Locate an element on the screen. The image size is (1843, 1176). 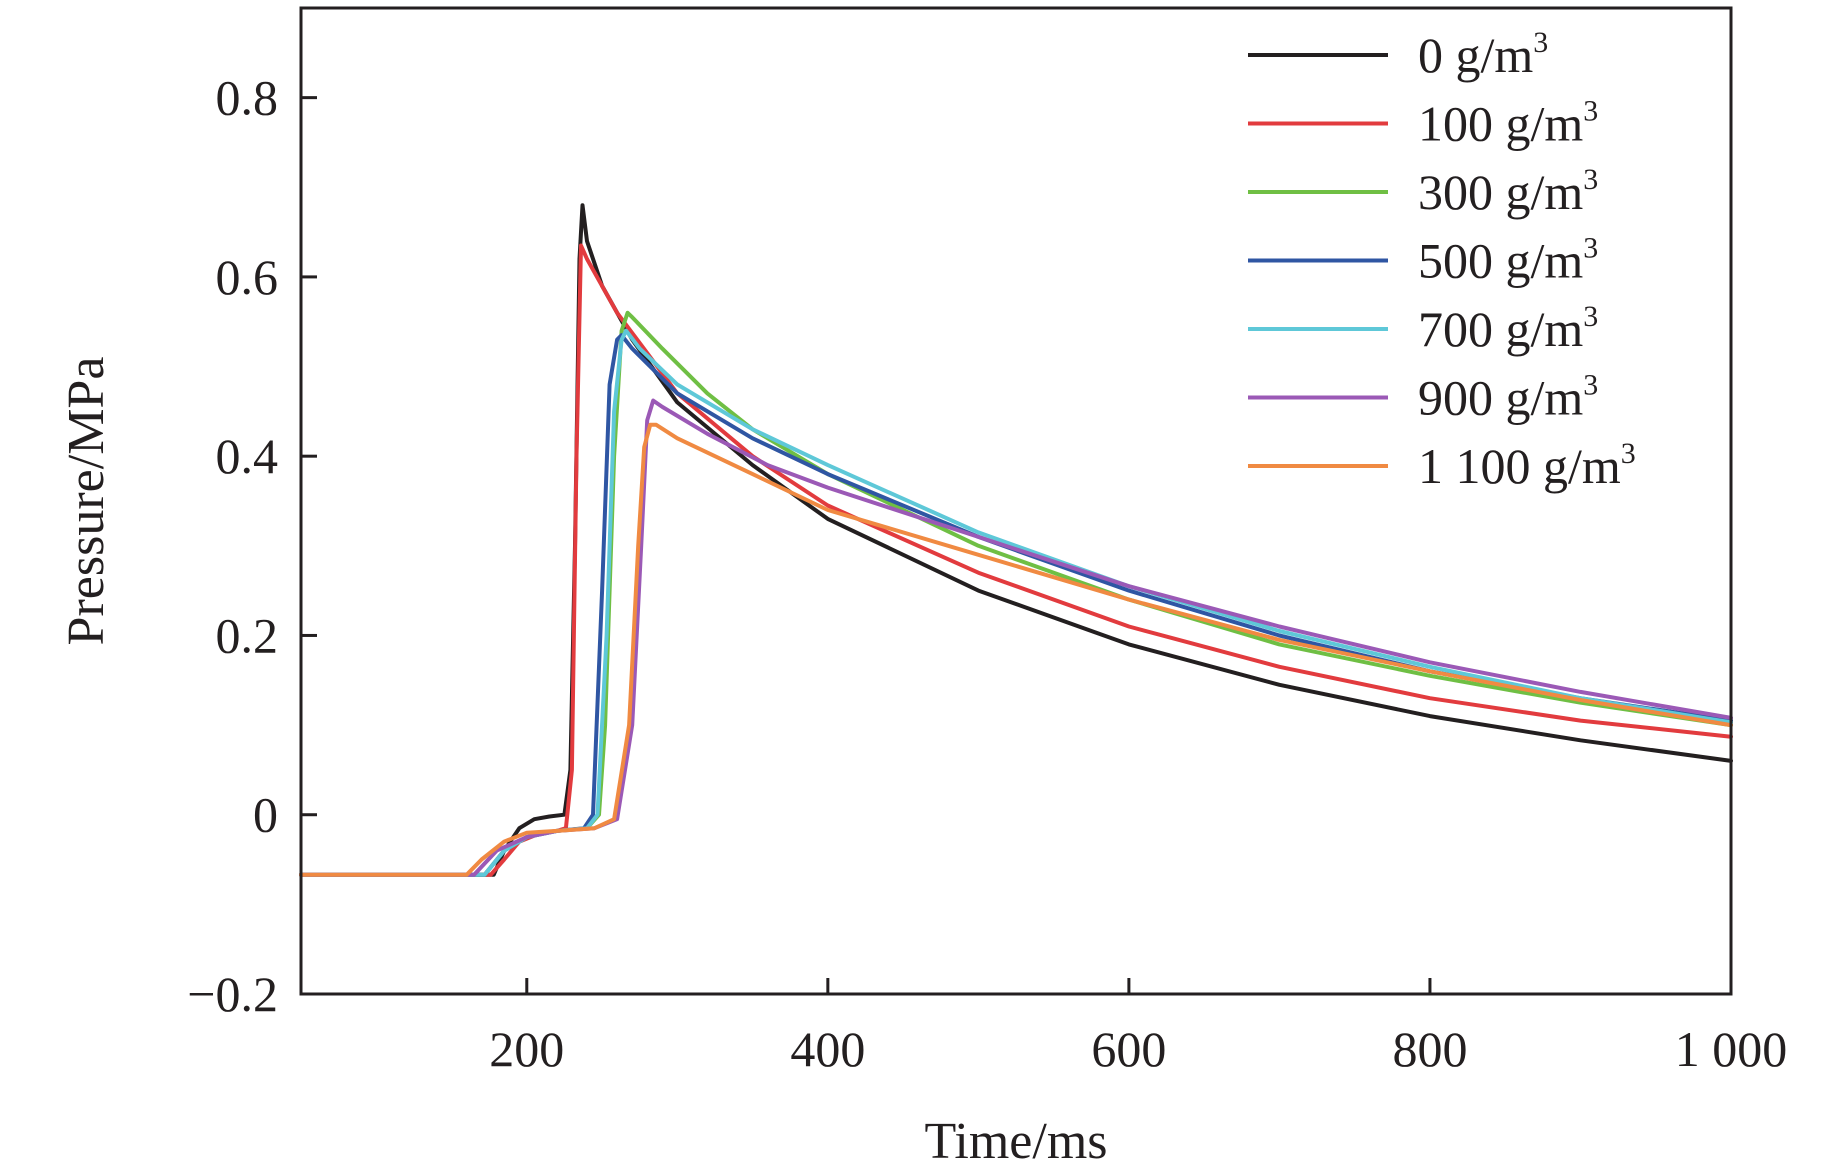
legend-label: 700 g/m3 is located at coordinates (1508, 328).